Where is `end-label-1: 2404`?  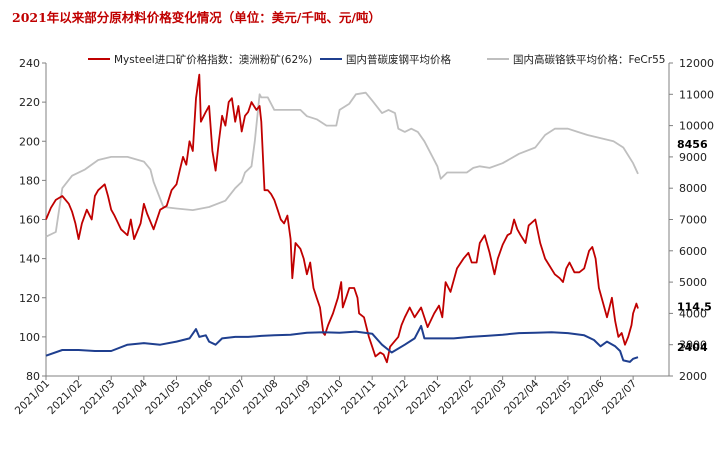 end-label-1: 2404 is located at coordinates (692, 347).